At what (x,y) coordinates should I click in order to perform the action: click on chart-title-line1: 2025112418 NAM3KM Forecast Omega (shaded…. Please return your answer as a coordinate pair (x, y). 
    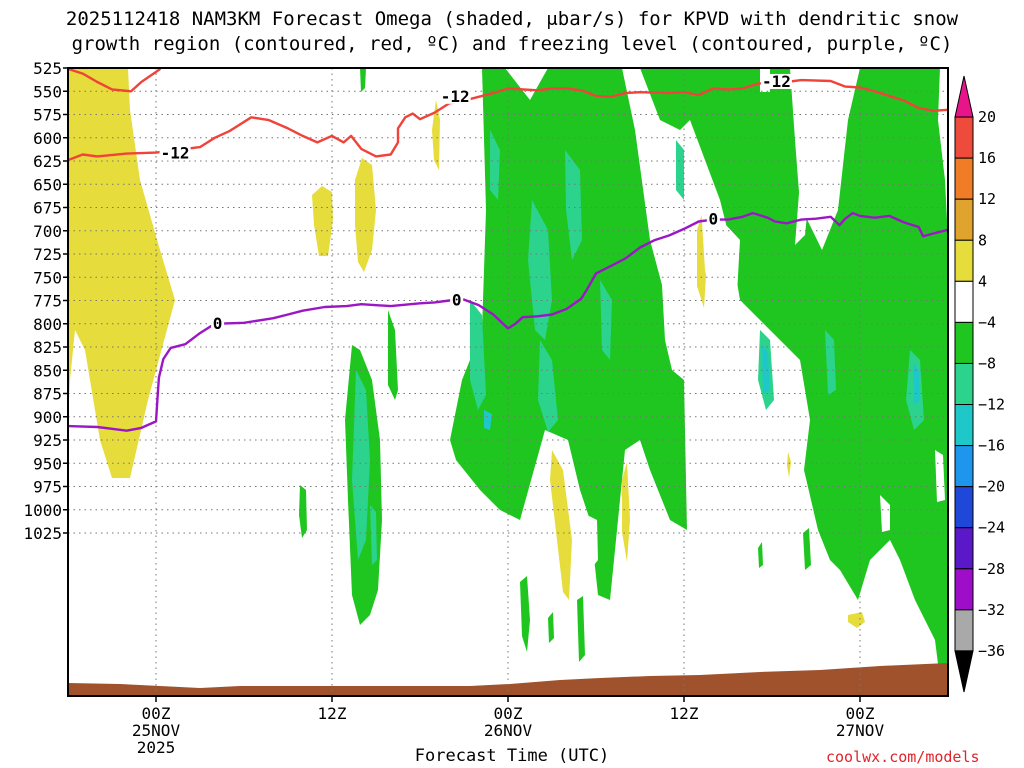
    Looking at the image, I should click on (512, 19).